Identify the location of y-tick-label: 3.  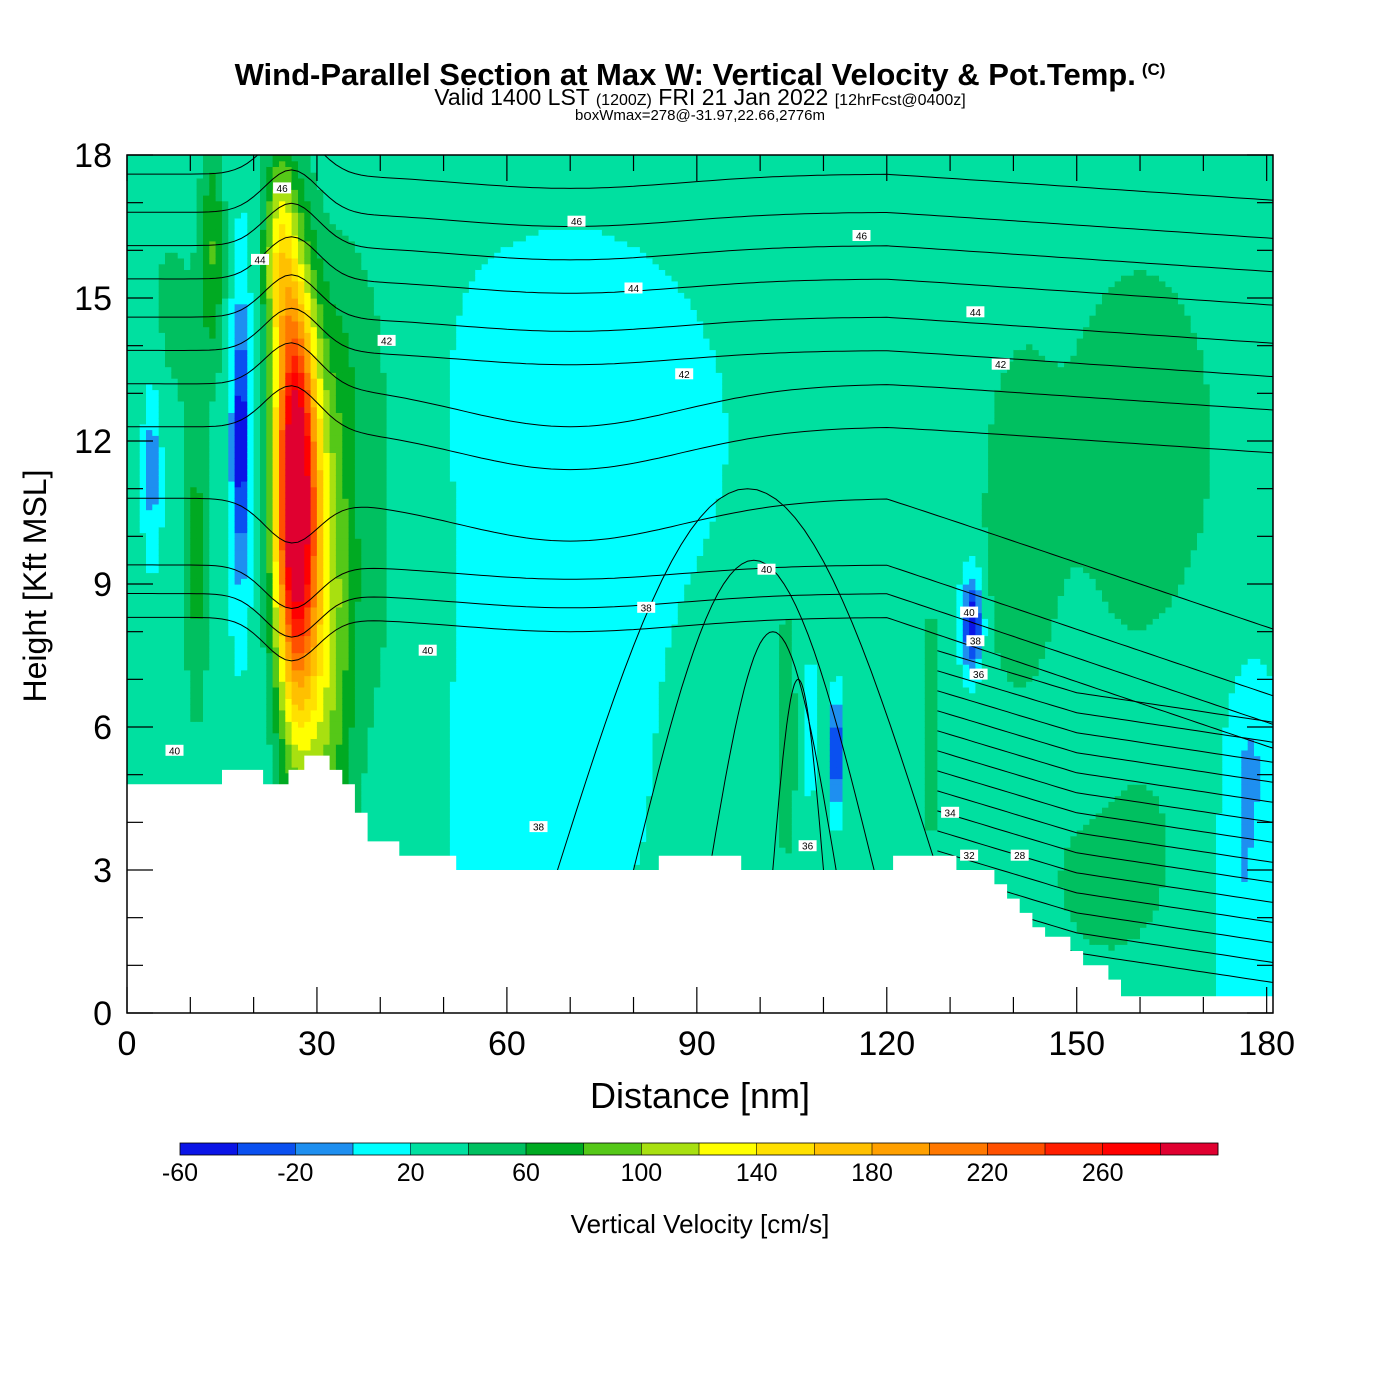
(102, 871).